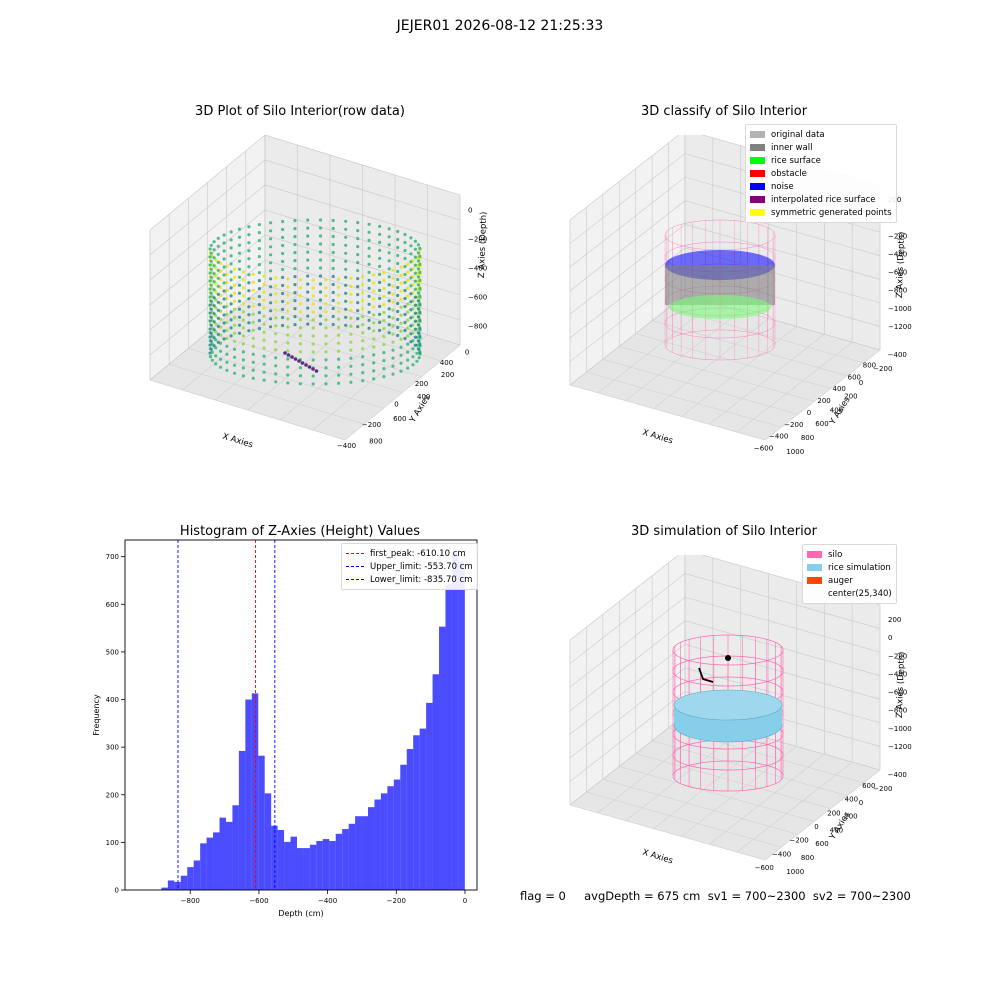  What do you see at coordinates (860, 593) in the screenshot?
I see `legend-label: center(25,340)` at bounding box center [860, 593].